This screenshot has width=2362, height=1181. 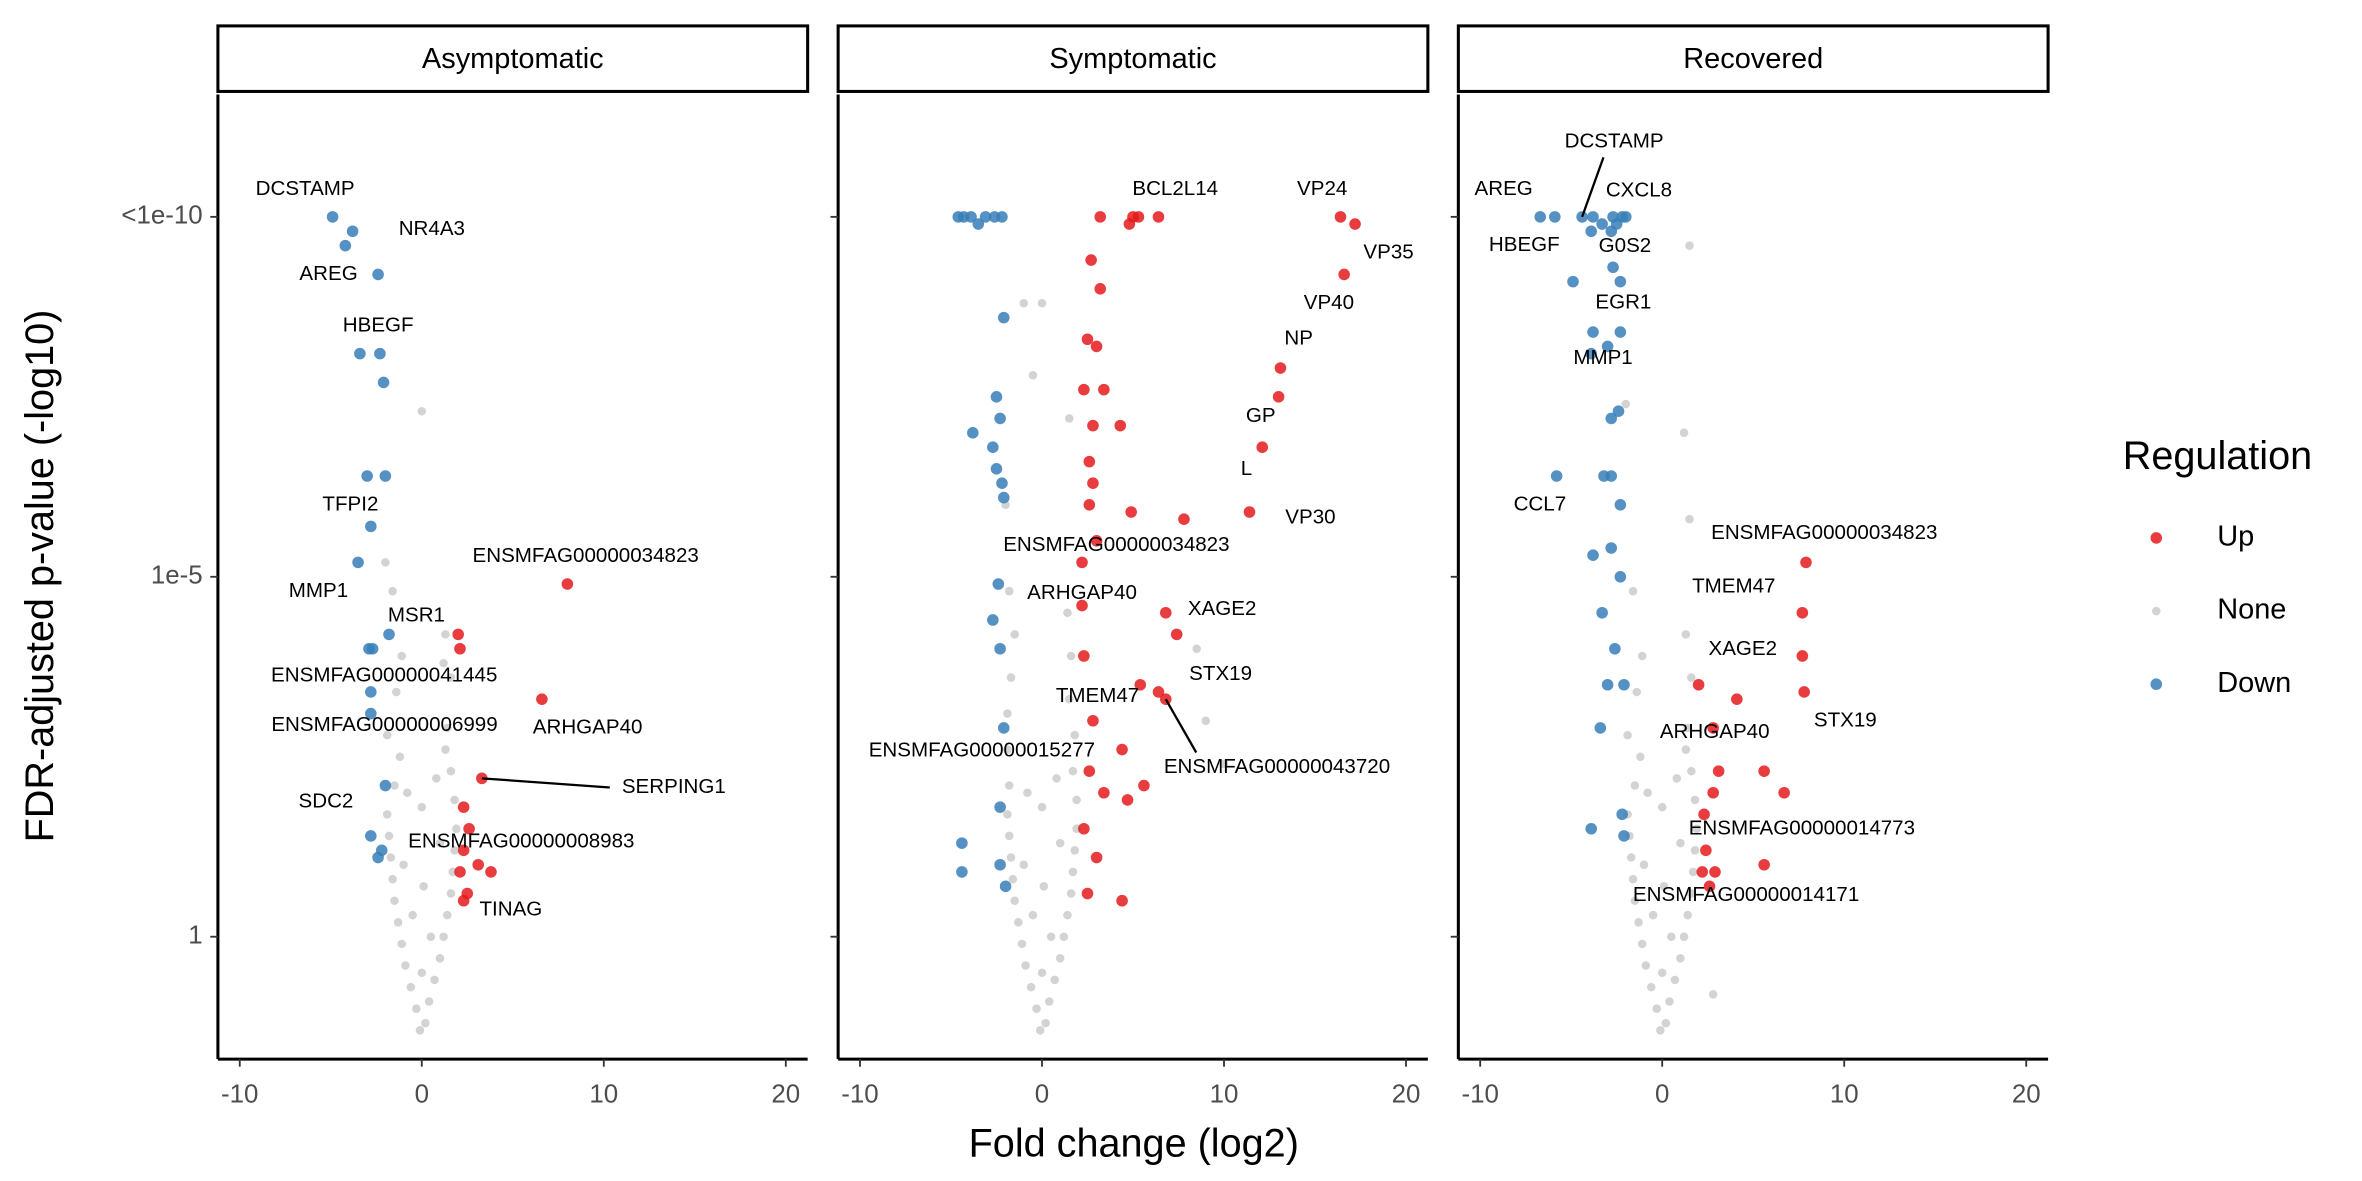 I want to click on x-tick-label: -10, so click(x=1479, y=1095).